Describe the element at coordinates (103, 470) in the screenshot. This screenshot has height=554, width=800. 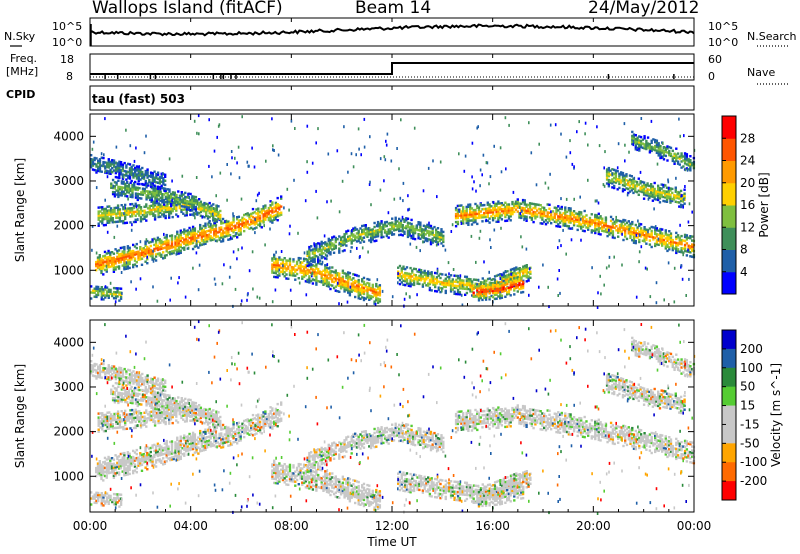
I see `velocity-cell` at that location.